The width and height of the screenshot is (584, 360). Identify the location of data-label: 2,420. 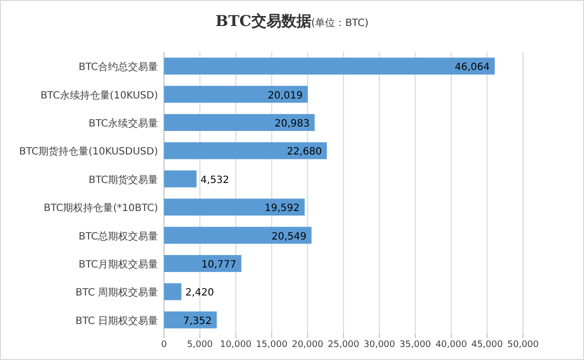
(199, 293).